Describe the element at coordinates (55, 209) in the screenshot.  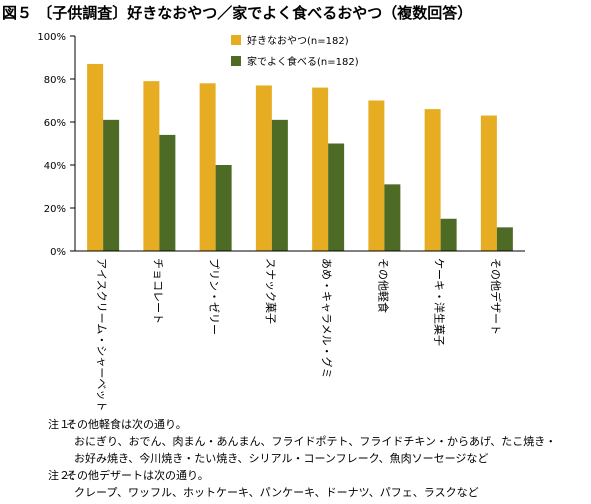
I see `y-tick-label: 20%` at that location.